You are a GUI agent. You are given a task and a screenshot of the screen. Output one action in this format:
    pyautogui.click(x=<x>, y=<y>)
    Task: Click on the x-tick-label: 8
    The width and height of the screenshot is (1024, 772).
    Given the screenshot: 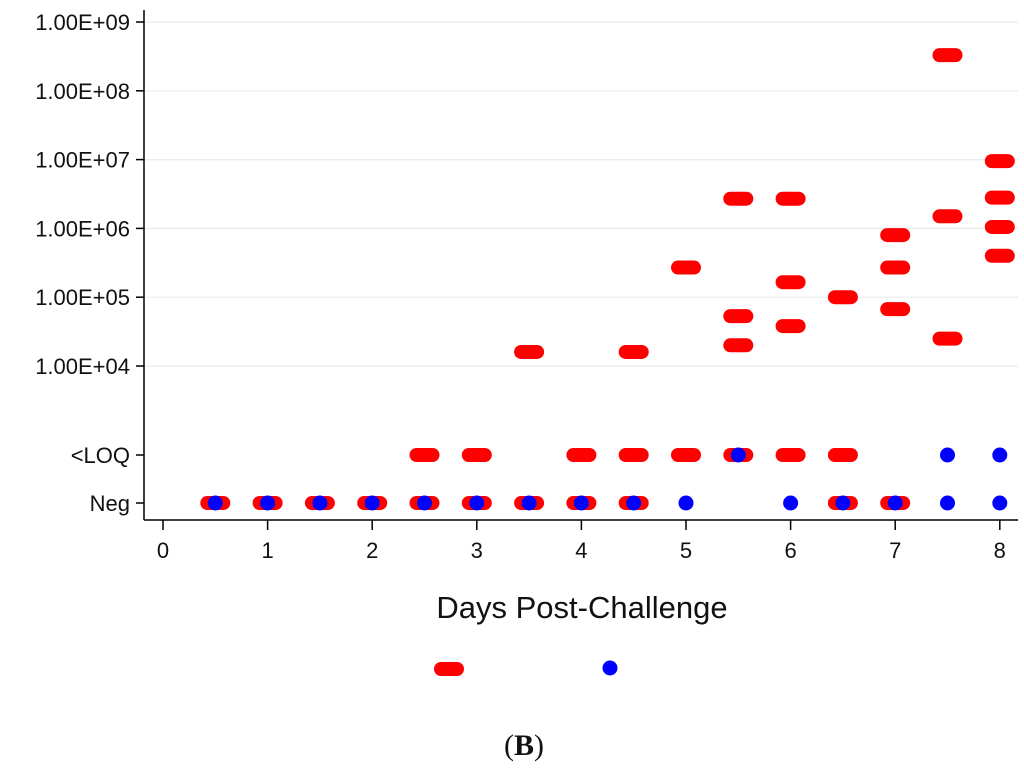 What is the action you would take?
    pyautogui.click(x=1000, y=550)
    